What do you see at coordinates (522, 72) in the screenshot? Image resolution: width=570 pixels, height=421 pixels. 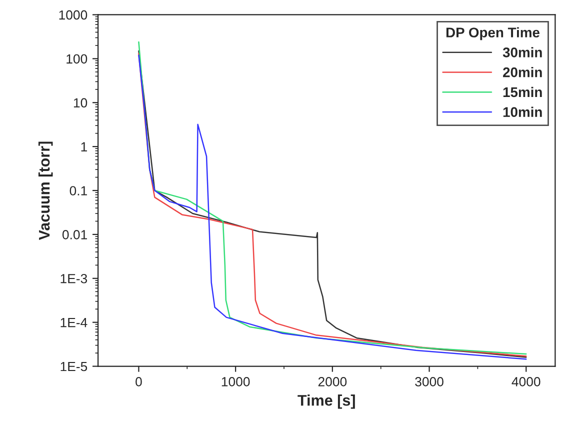 I see `legend-label: 20min` at bounding box center [522, 72].